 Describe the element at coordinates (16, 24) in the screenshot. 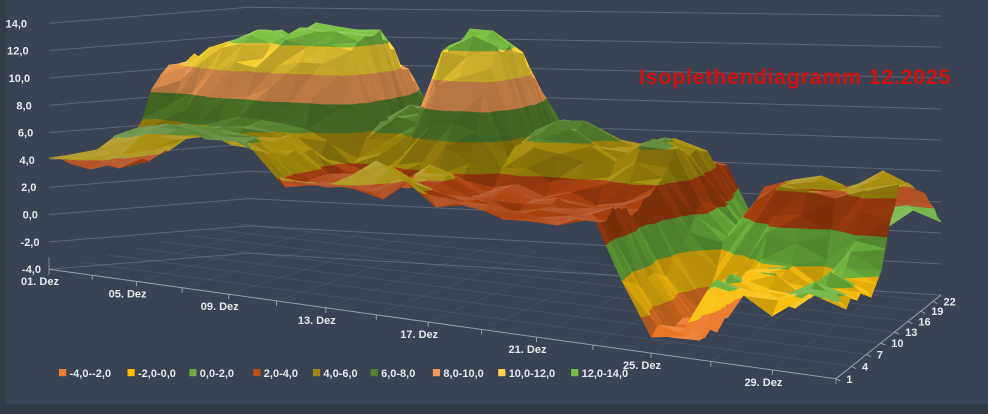

I see `svg-text: 14,0` at that location.